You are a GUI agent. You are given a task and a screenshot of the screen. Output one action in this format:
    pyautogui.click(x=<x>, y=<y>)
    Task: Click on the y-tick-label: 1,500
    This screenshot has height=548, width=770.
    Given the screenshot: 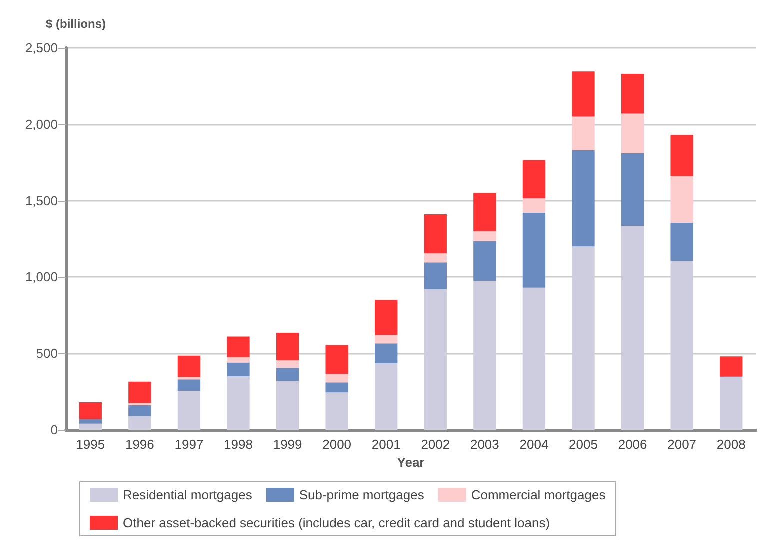 What is the action you would take?
    pyautogui.click(x=41, y=200)
    